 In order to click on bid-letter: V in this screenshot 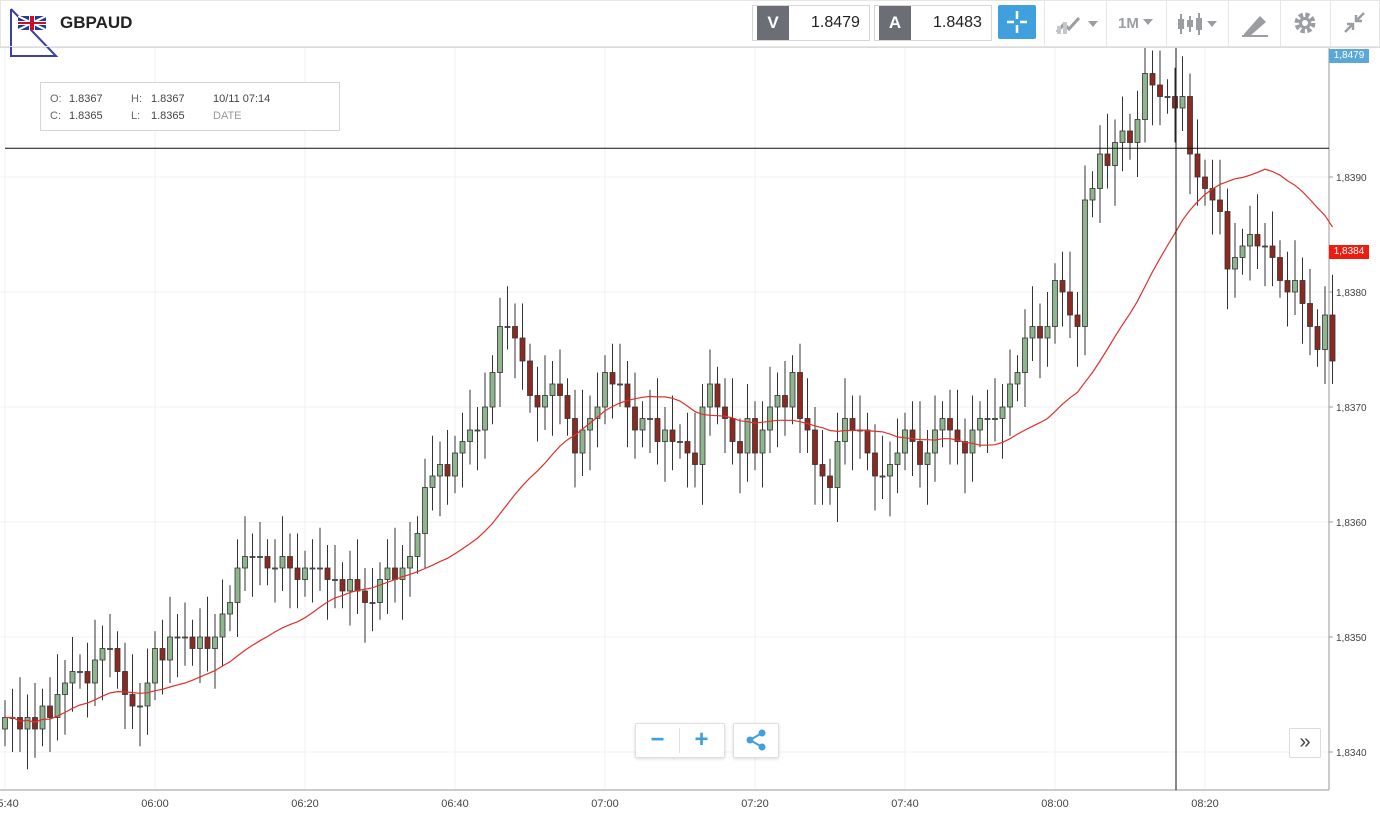, I will do `click(773, 23)`.